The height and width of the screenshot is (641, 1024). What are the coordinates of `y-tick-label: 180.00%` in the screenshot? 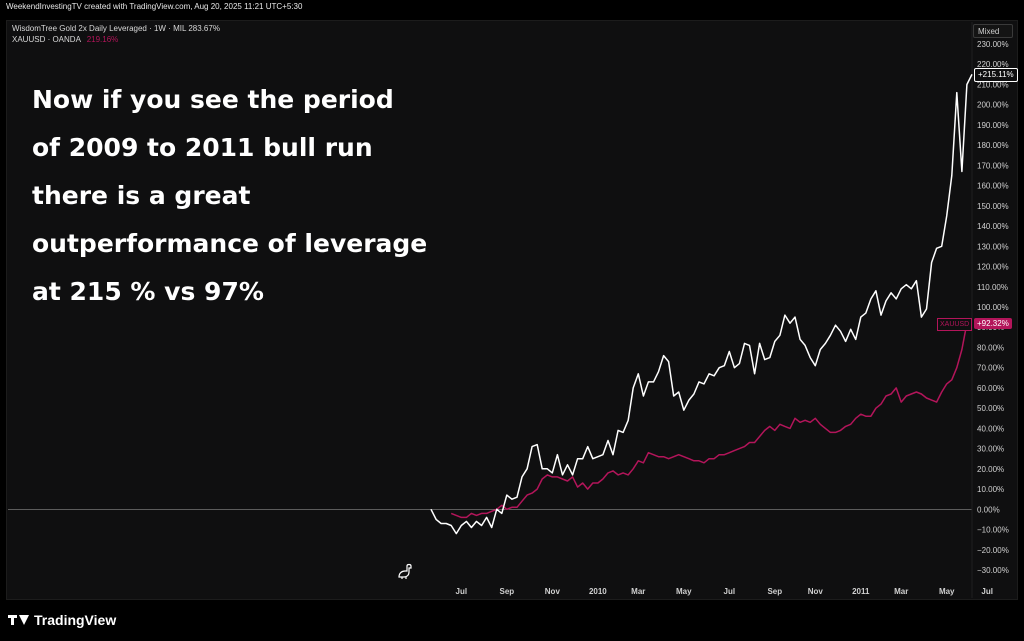 It's located at (993, 145).